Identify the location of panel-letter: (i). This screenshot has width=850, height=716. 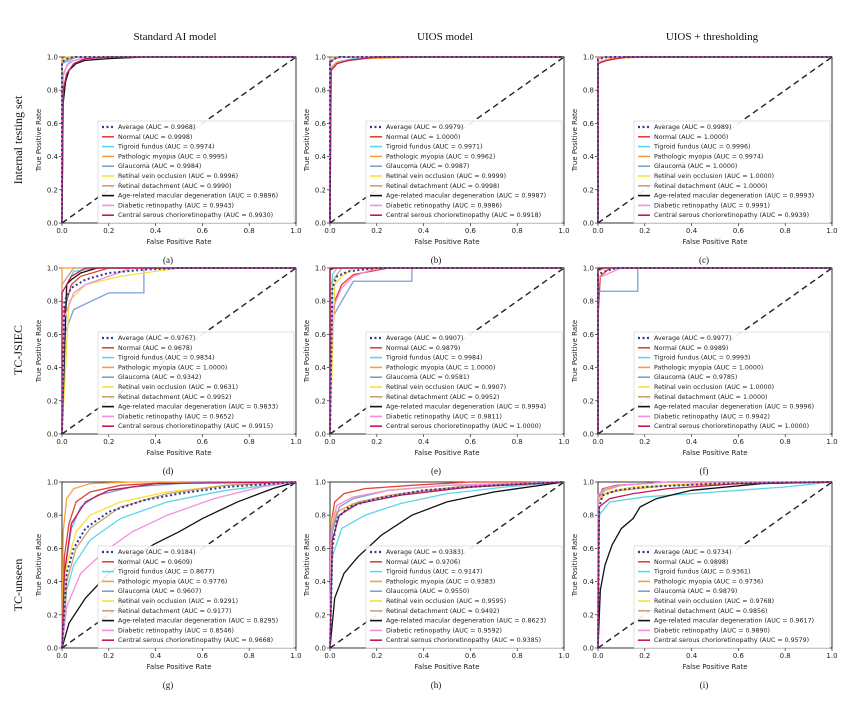
(704, 685).